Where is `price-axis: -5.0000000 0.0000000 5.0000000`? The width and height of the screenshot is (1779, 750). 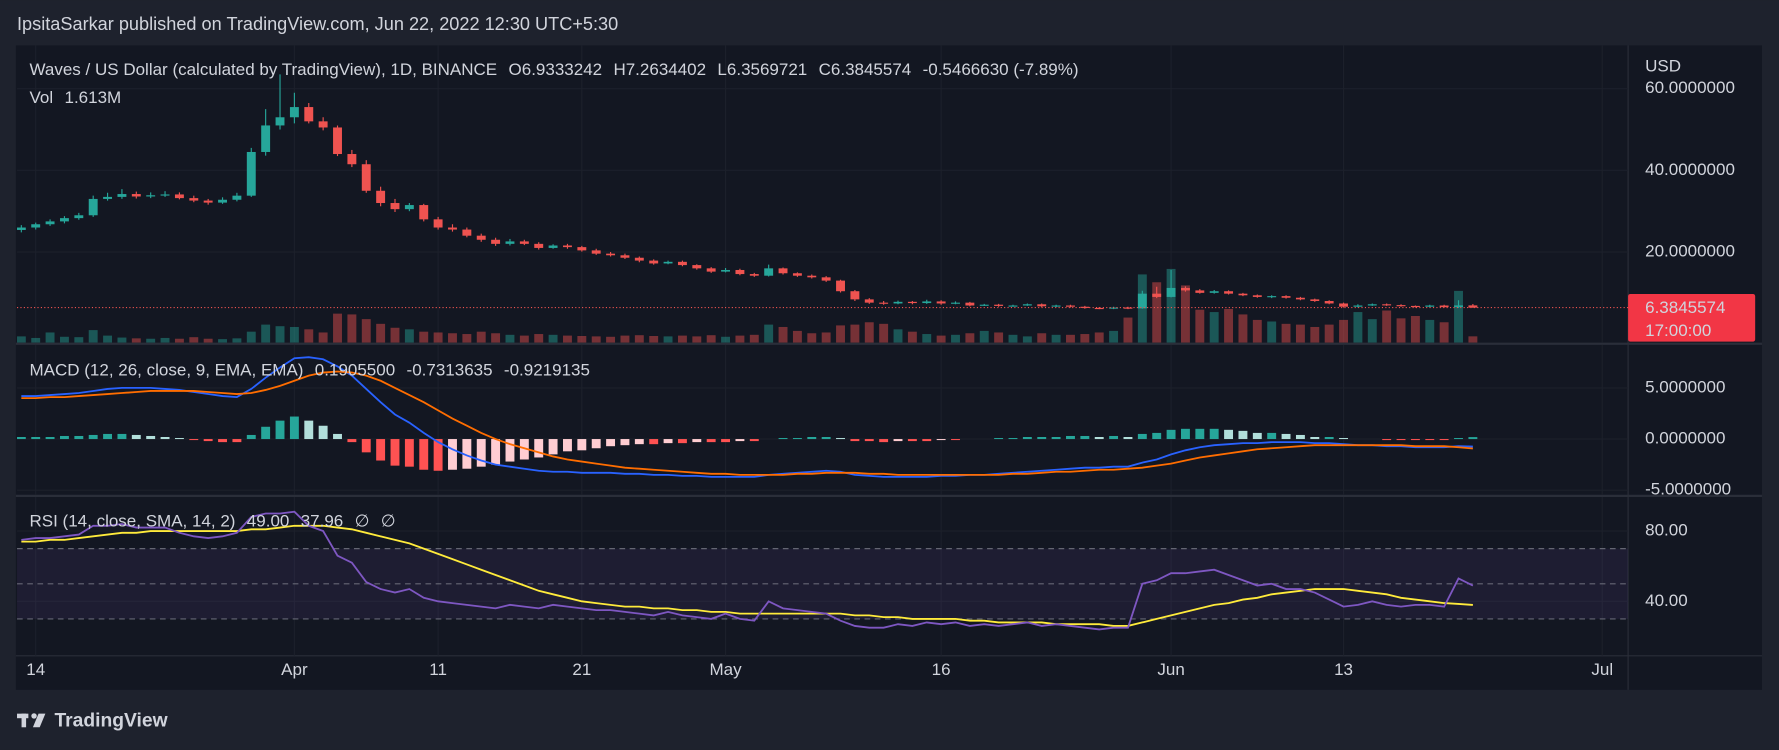
price-axis: -5.0000000 0.0000000 5.0000000 is located at coordinates (1688, 435).